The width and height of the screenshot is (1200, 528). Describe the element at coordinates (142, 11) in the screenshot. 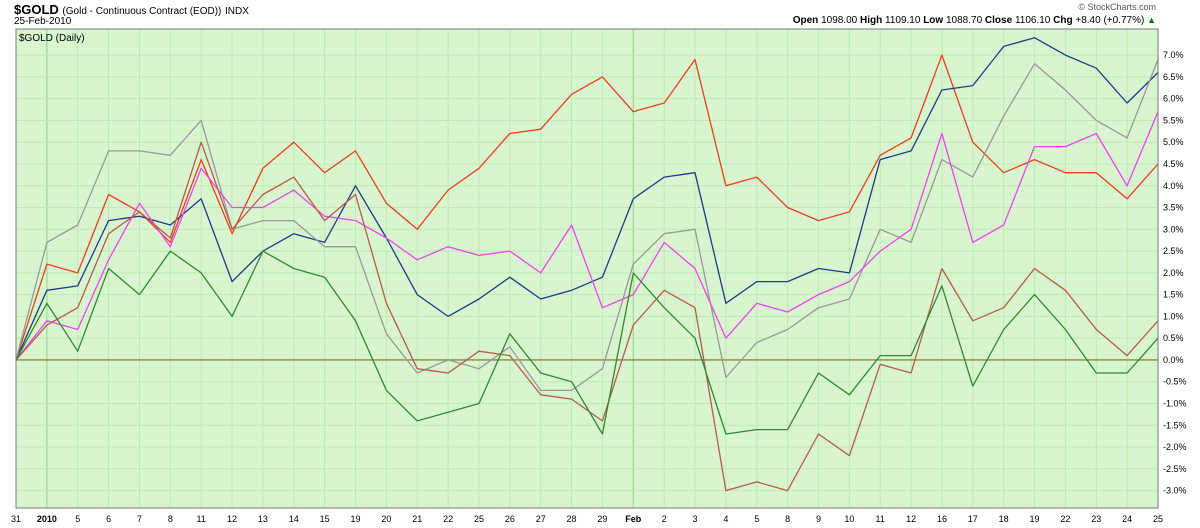

I see `symbol-description: (Gold - Continuous Contract (EOD))` at that location.